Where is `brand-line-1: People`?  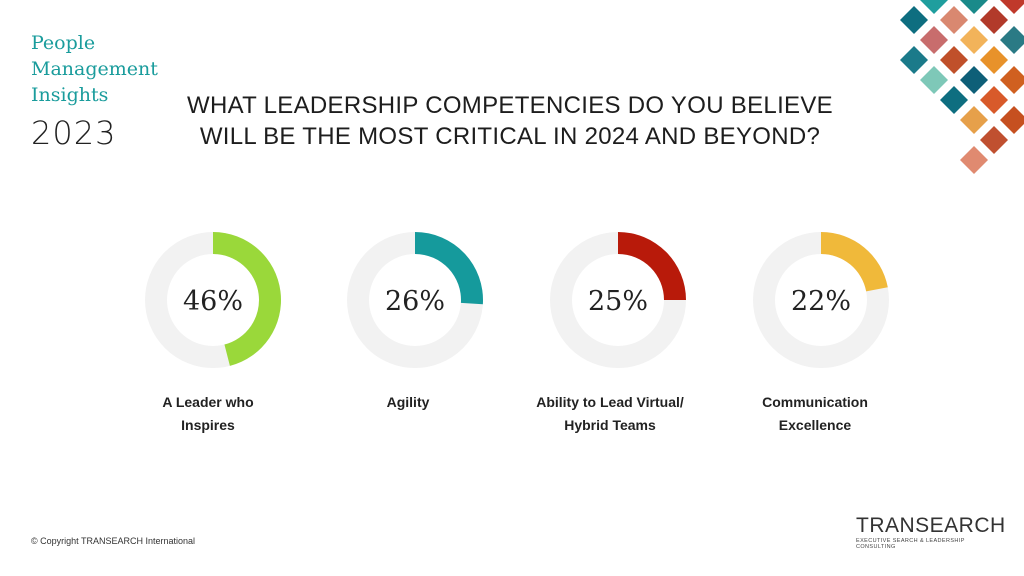
brand-line-1: People is located at coordinates (63, 43).